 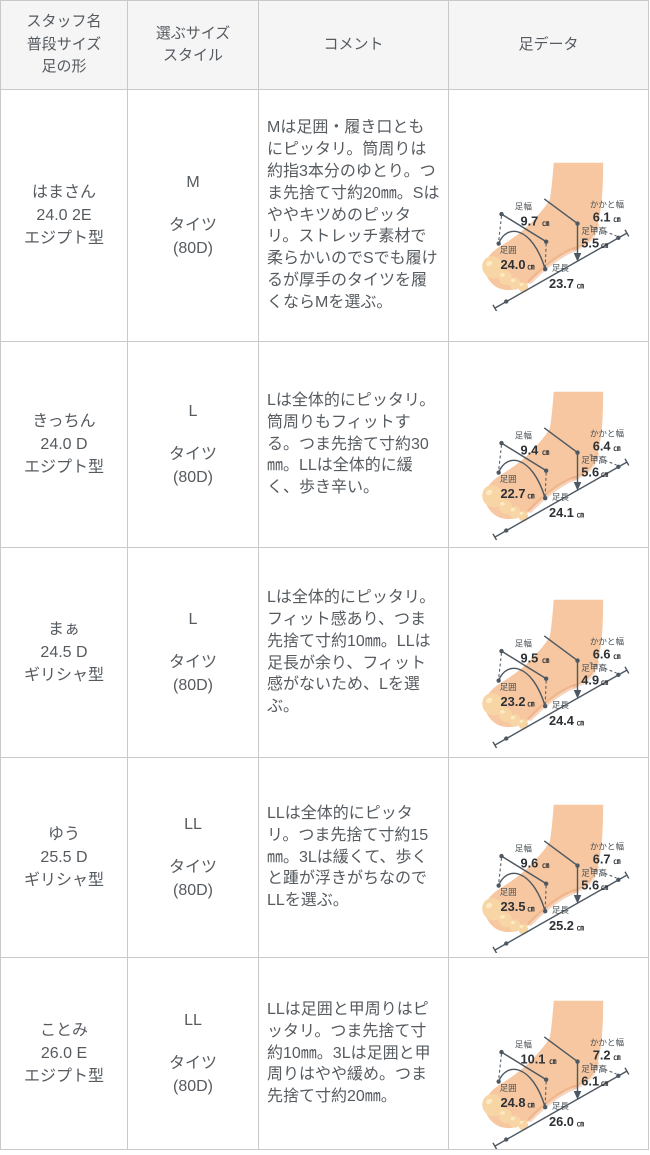 I want to click on foot-girth-value: 24.8 ㎝, so click(x=517, y=1102).